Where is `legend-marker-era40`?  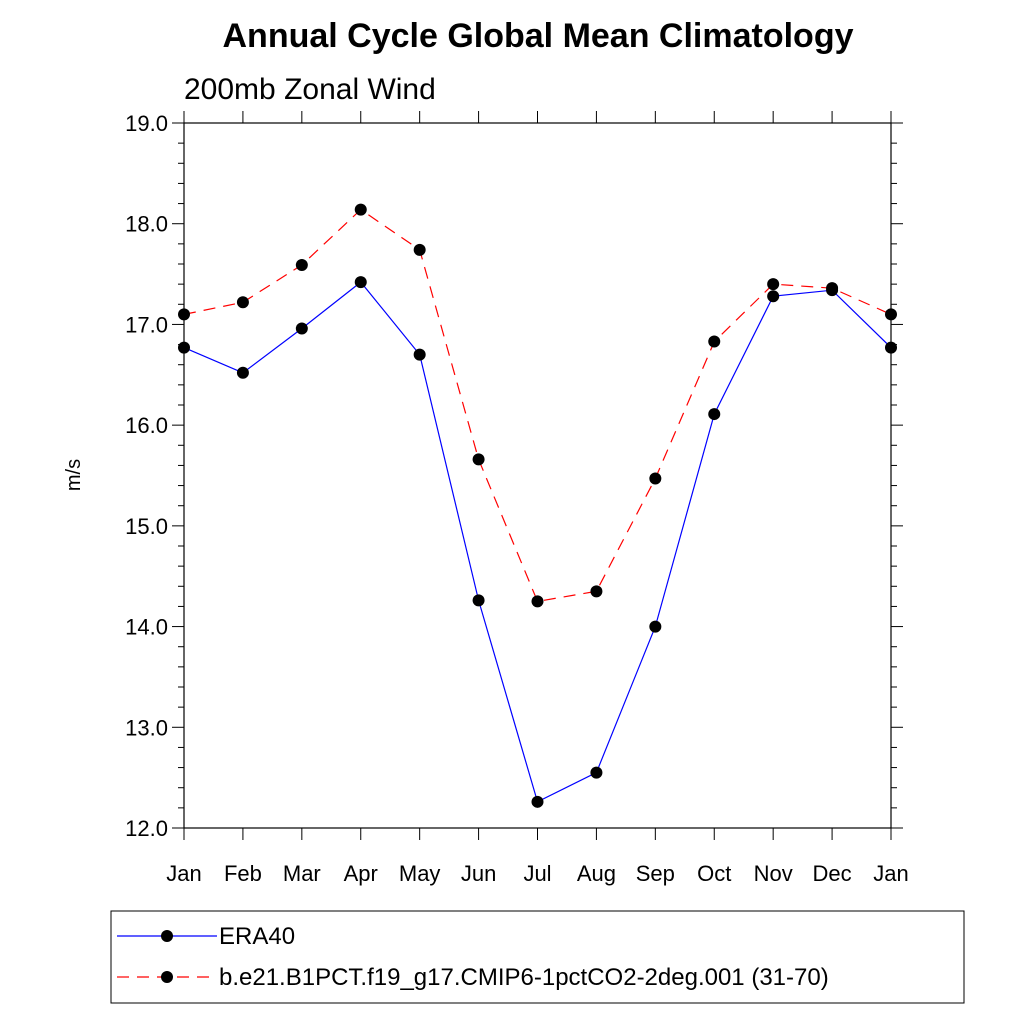
legend-marker-era40 is located at coordinates (167, 936).